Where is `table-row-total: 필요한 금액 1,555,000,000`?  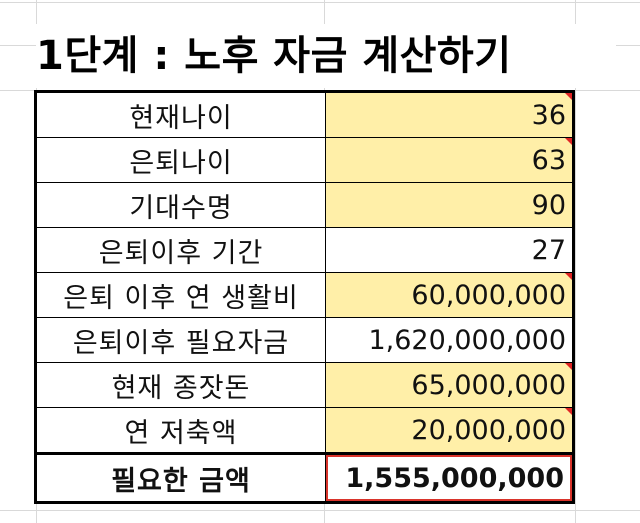 table-row-total: 필요한 금액 1,555,000,000 is located at coordinates (304, 477).